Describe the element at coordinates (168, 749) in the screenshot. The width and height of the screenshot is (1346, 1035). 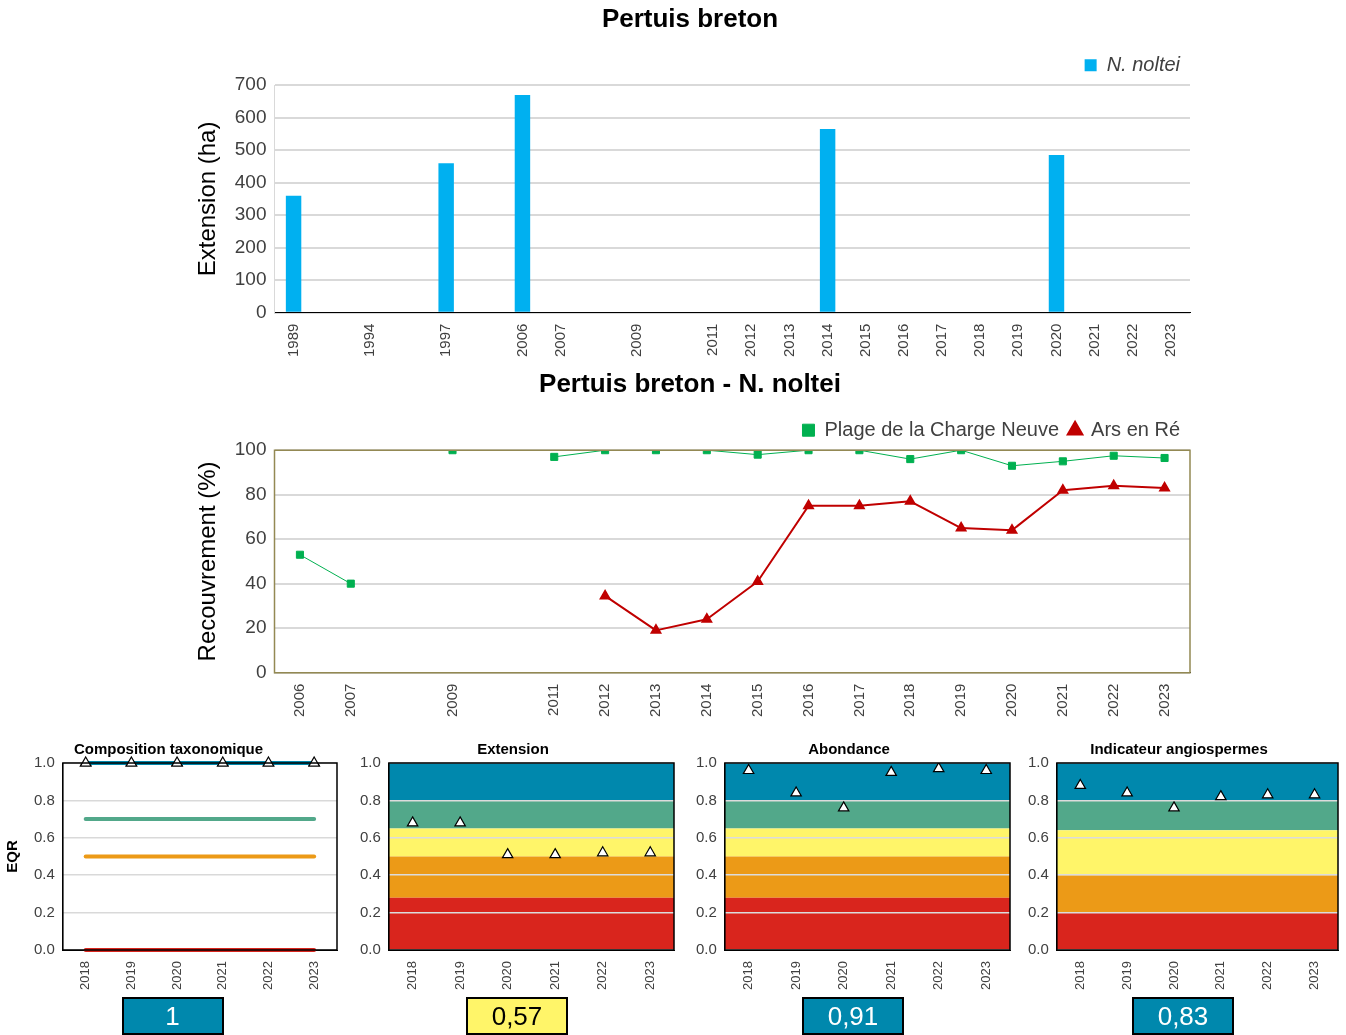
I see `chart-title: Composition taxonomique` at that location.